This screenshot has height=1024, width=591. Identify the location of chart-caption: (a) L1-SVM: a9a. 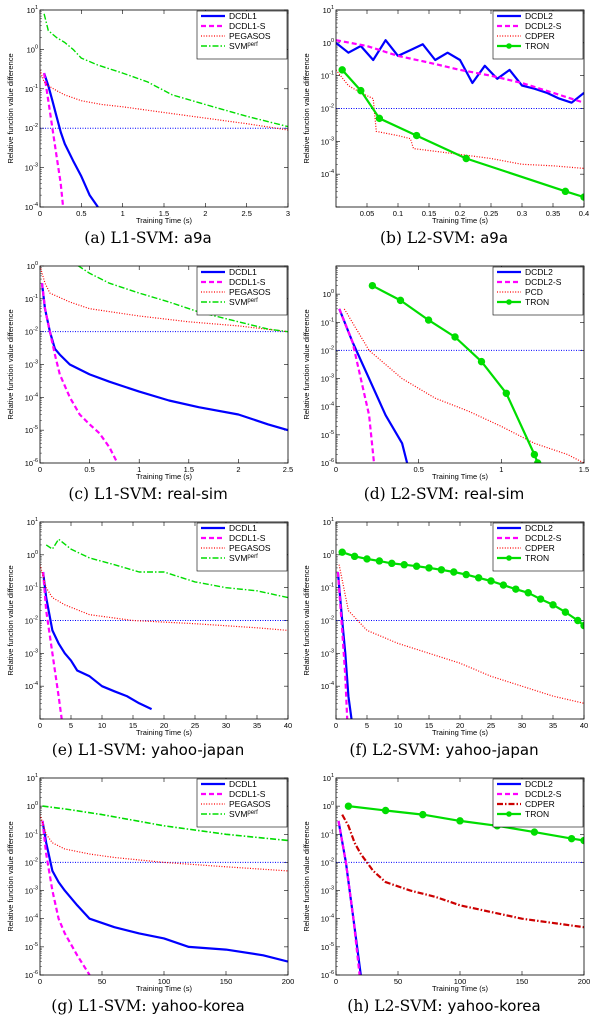
(148, 238).